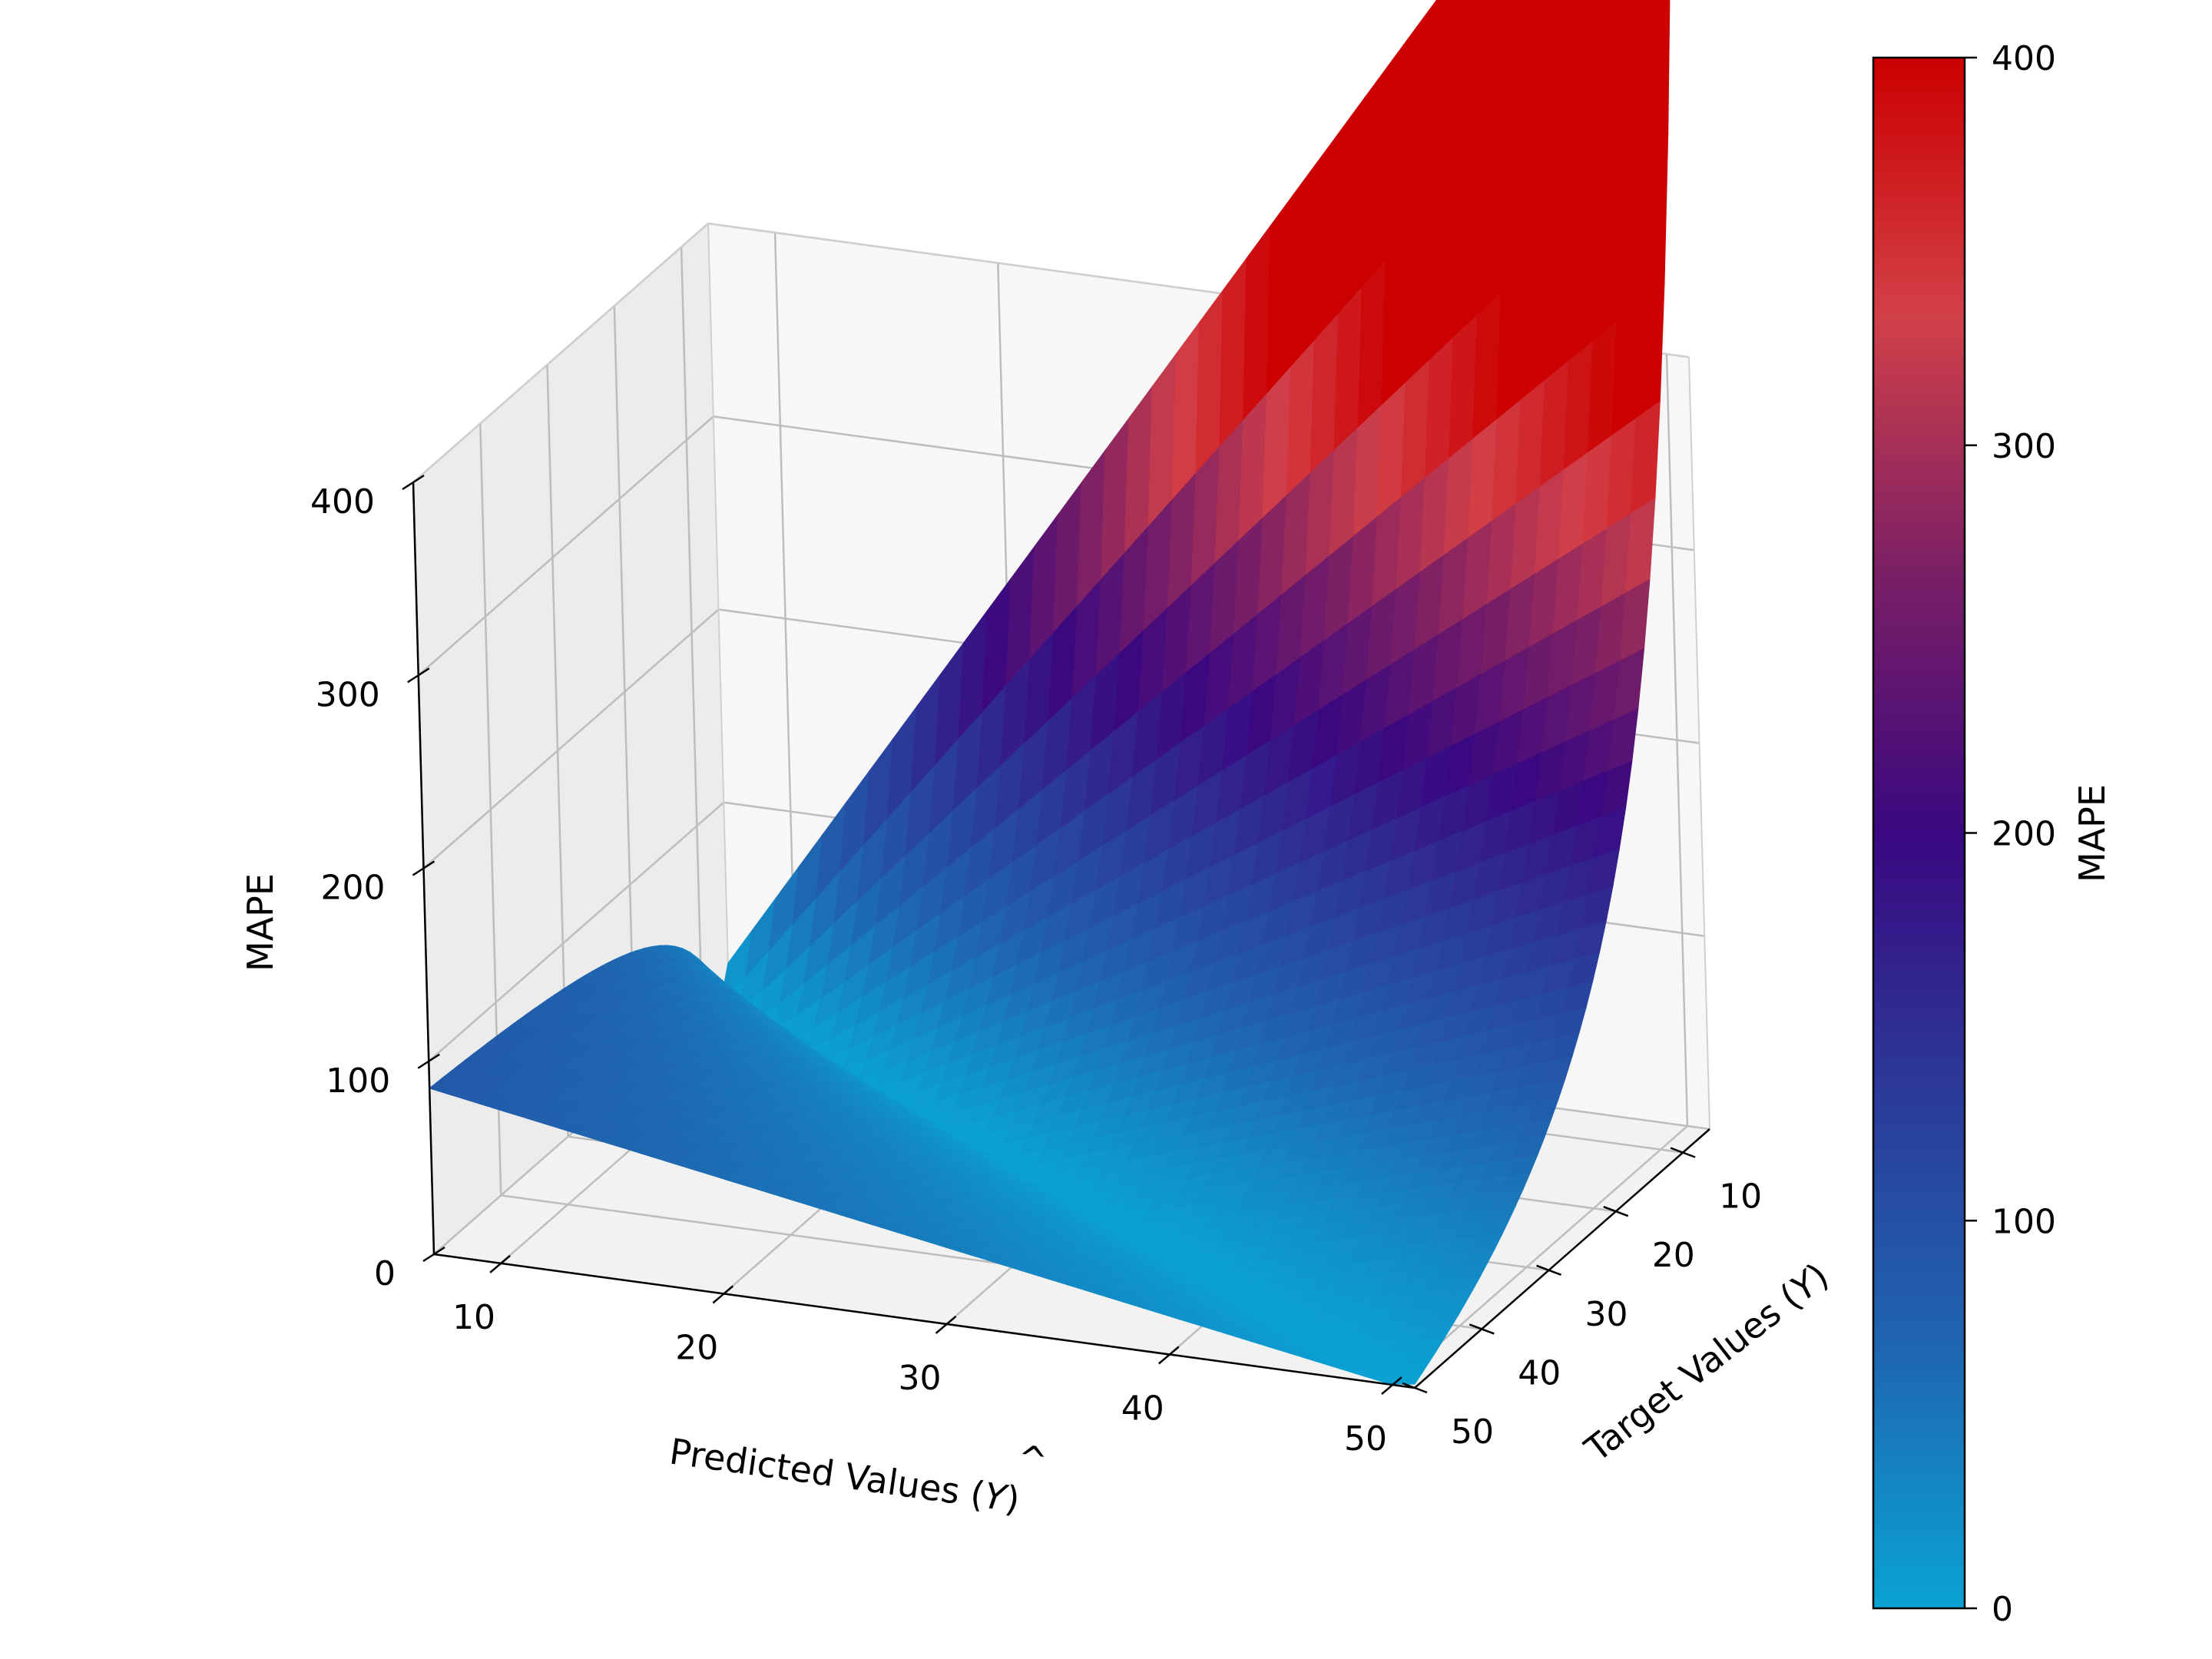  I want to click on colorbar-tick-label: 300, so click(2024, 447).